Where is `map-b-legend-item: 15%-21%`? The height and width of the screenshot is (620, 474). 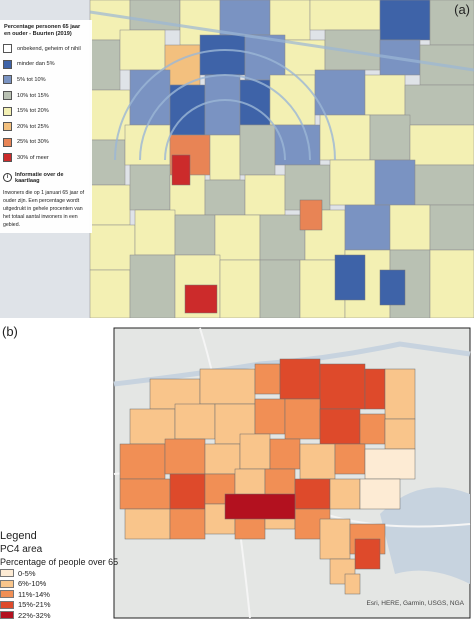 map-b-legend-item: 15%-21% is located at coordinates (60, 605).